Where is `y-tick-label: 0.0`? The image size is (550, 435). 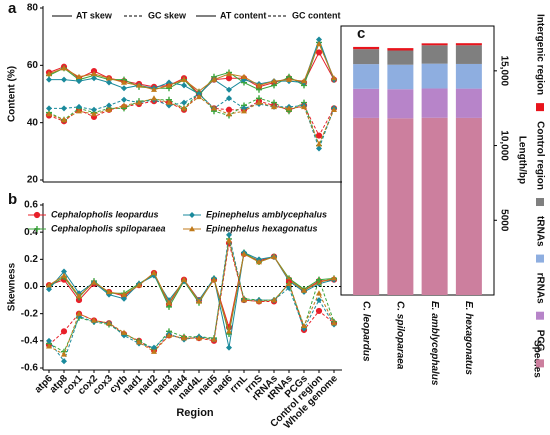
y-tick-label: 0.0 is located at coordinates (31, 286).